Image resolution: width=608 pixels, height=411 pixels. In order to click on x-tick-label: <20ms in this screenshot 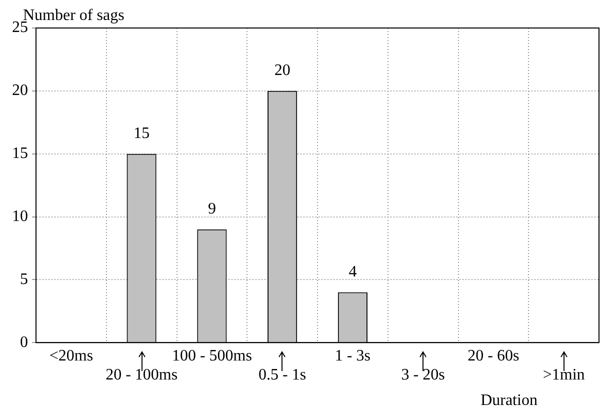, I will do `click(71, 355)`.